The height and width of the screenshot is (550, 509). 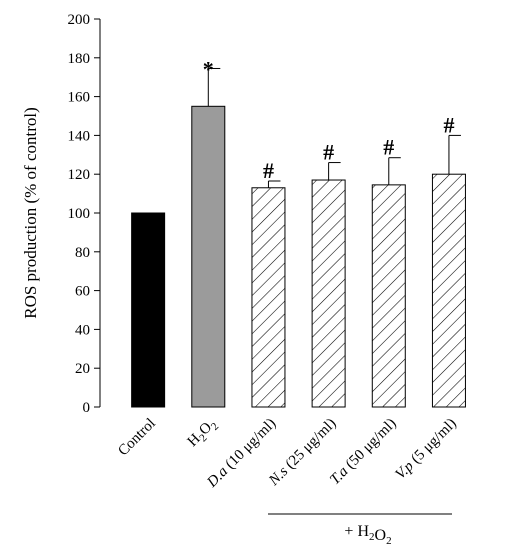 What do you see at coordinates (448, 124) in the screenshot?
I see `significance-marker-5: #` at bounding box center [448, 124].